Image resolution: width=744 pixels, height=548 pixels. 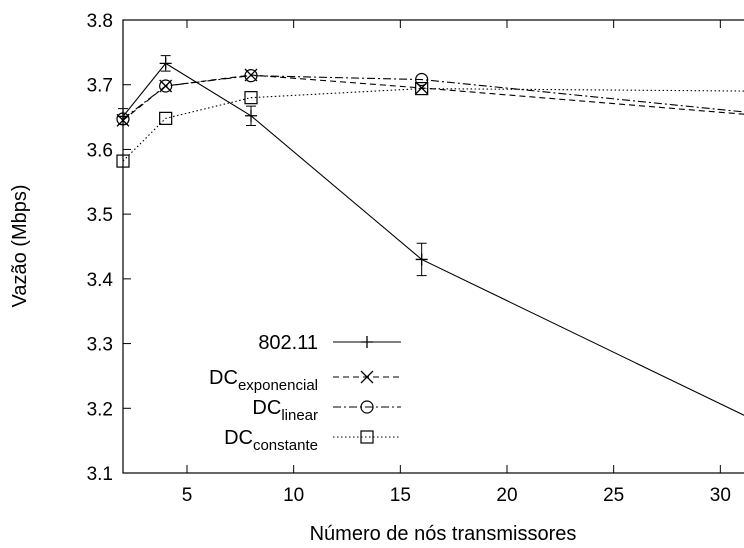 What do you see at coordinates (278, 385) in the screenshot?
I see `legend-label-sub: exponencial` at bounding box center [278, 385].